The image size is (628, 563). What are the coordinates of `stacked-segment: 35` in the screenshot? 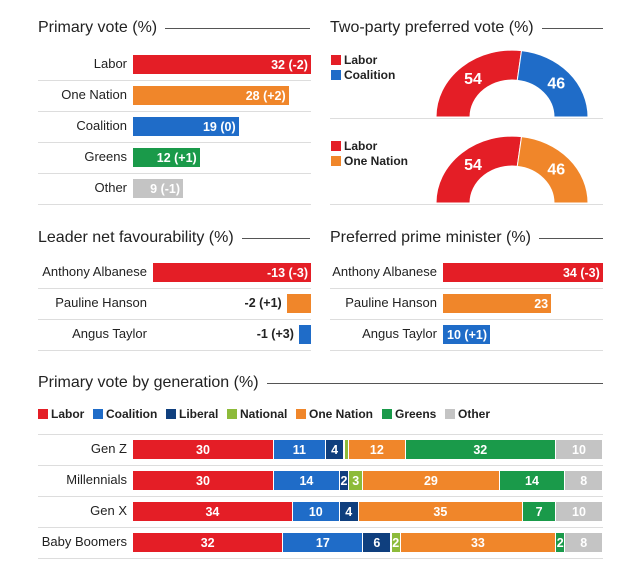 It's located at (441, 511).